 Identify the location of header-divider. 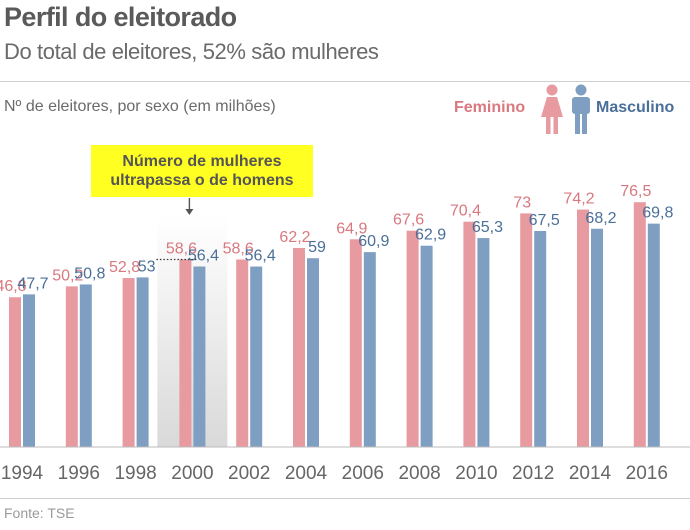
(345, 81).